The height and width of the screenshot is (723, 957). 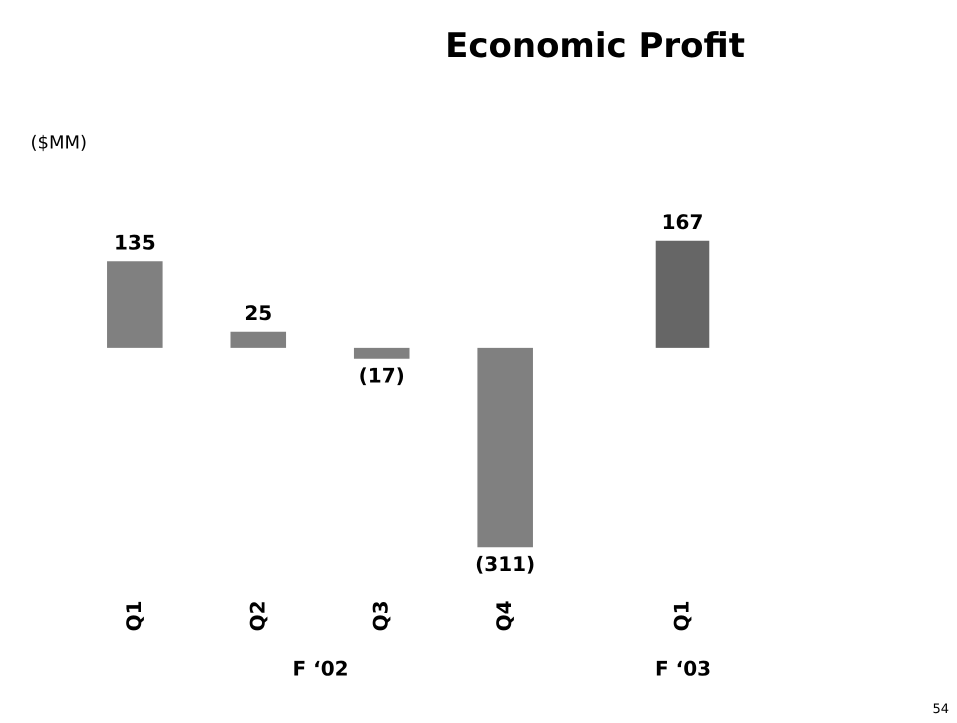 I want to click on x-tick-label: Q2, so click(x=257, y=616).